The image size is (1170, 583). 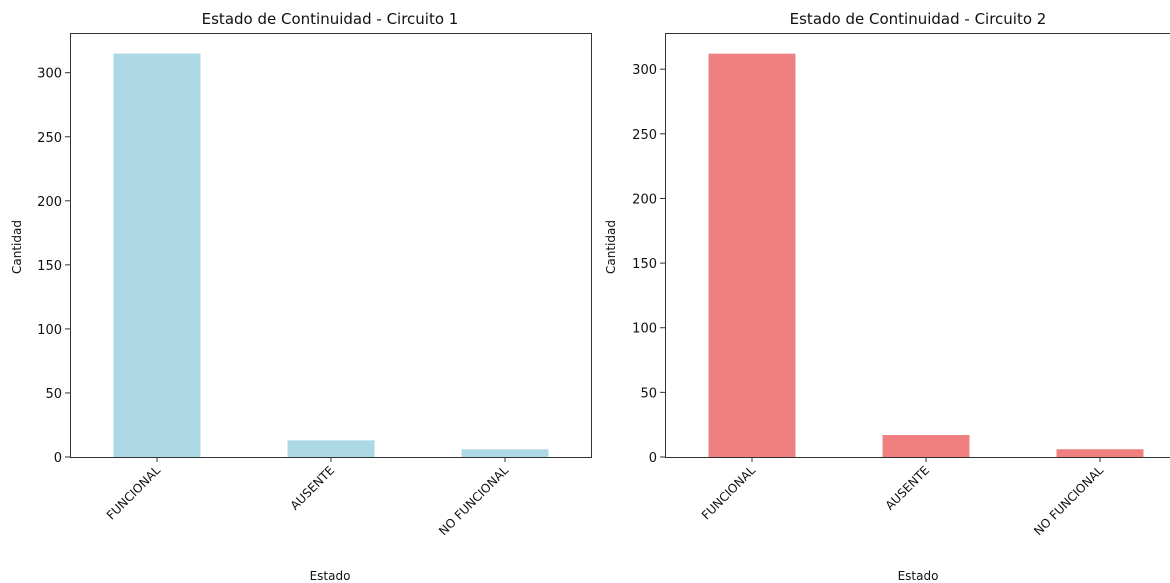 What do you see at coordinates (330, 19) in the screenshot?
I see `chart-title: Estado de Continuidad - Circuito 1` at bounding box center [330, 19].